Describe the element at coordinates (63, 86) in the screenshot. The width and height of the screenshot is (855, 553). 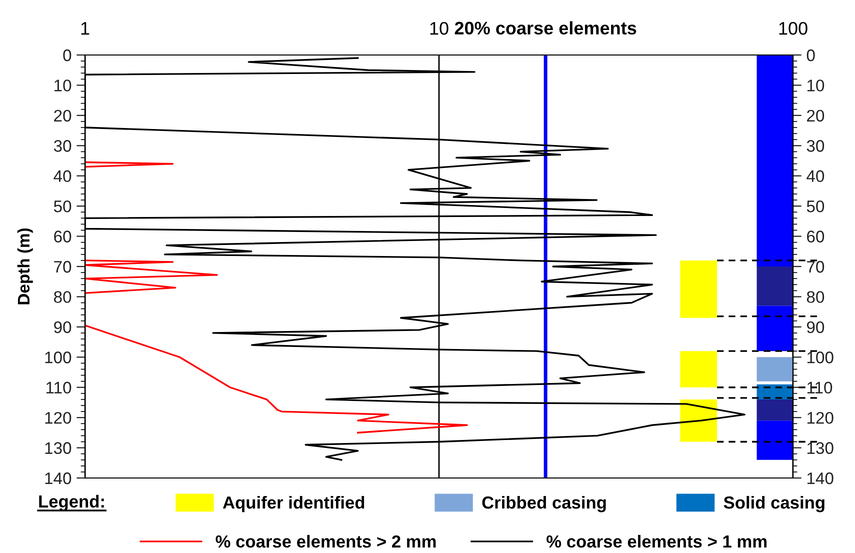
I see `y-tick-label: 10` at that location.